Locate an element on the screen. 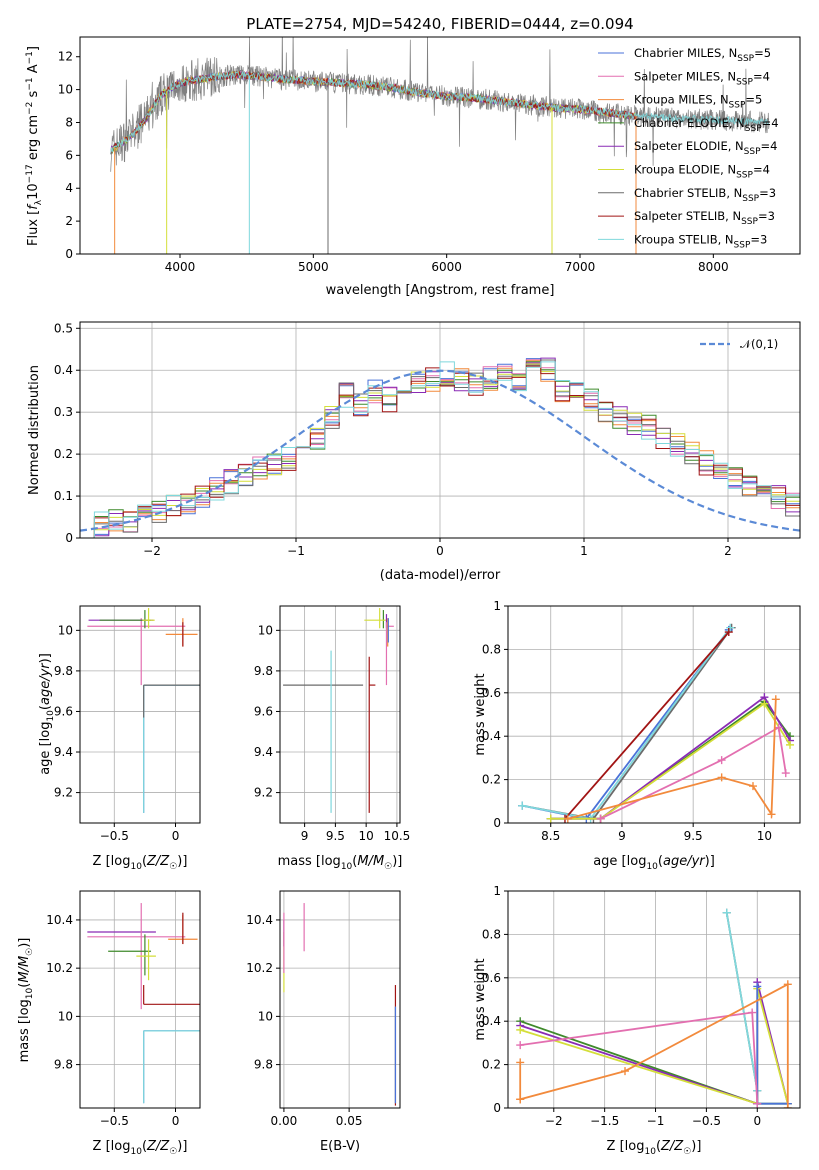 Image resolution: width=819 pixels, height=1170 pixels. y-tick-label: 6 is located at coordinates (69, 155).